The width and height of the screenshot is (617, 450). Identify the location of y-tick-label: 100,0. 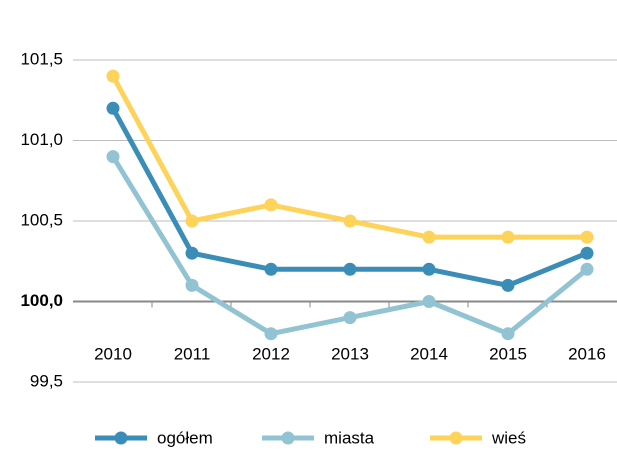
(41, 300).